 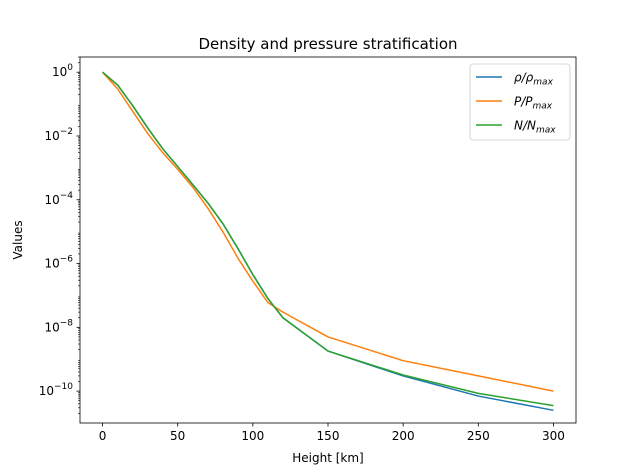 I want to click on y-tick-label-2: 10⁻⁴, so click(x=58, y=199).